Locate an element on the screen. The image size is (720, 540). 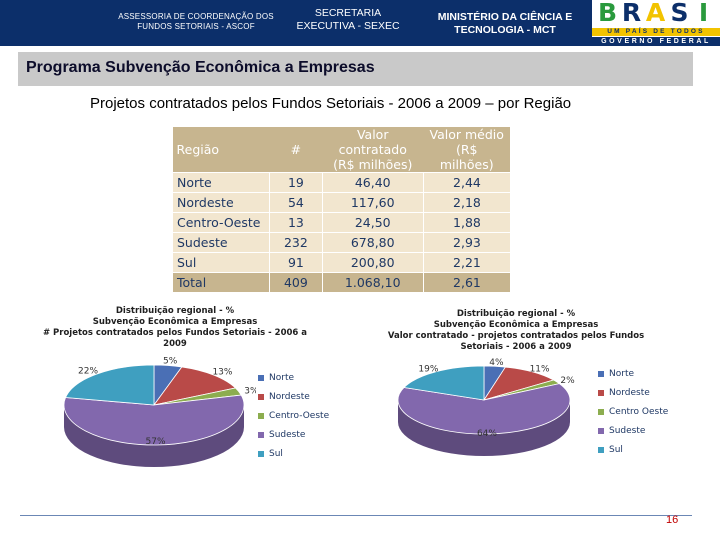
table-cell: 232 is located at coordinates (296, 242).